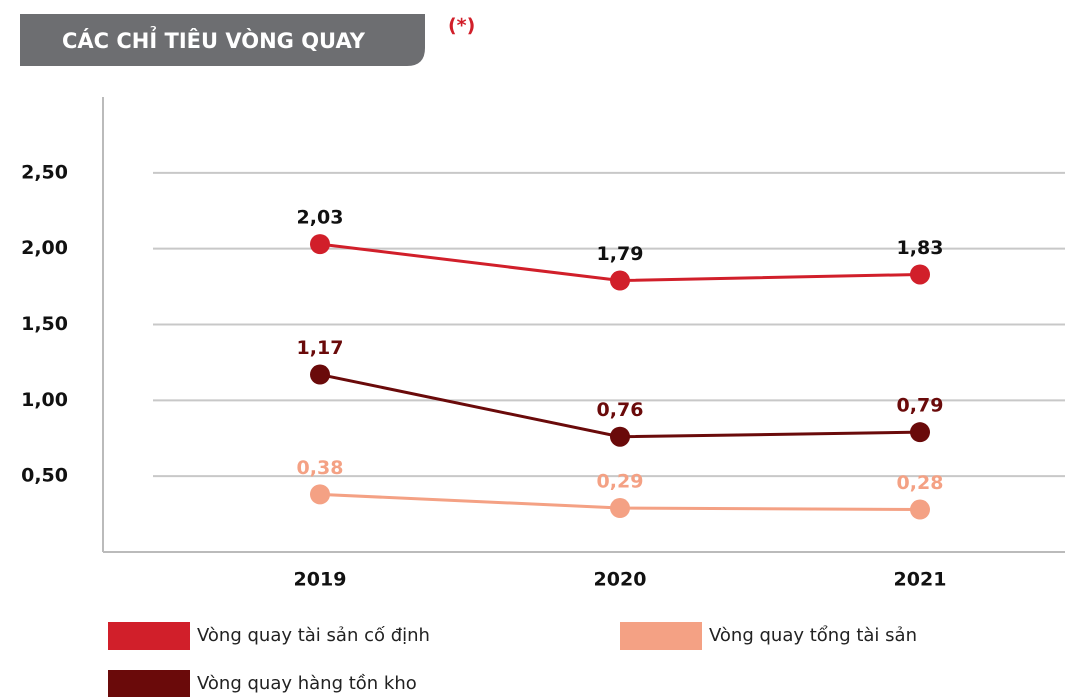 The width and height of the screenshot is (1068, 697). Describe the element at coordinates (44, 248) in the screenshot. I see `y-tick-label: 2,00` at that location.